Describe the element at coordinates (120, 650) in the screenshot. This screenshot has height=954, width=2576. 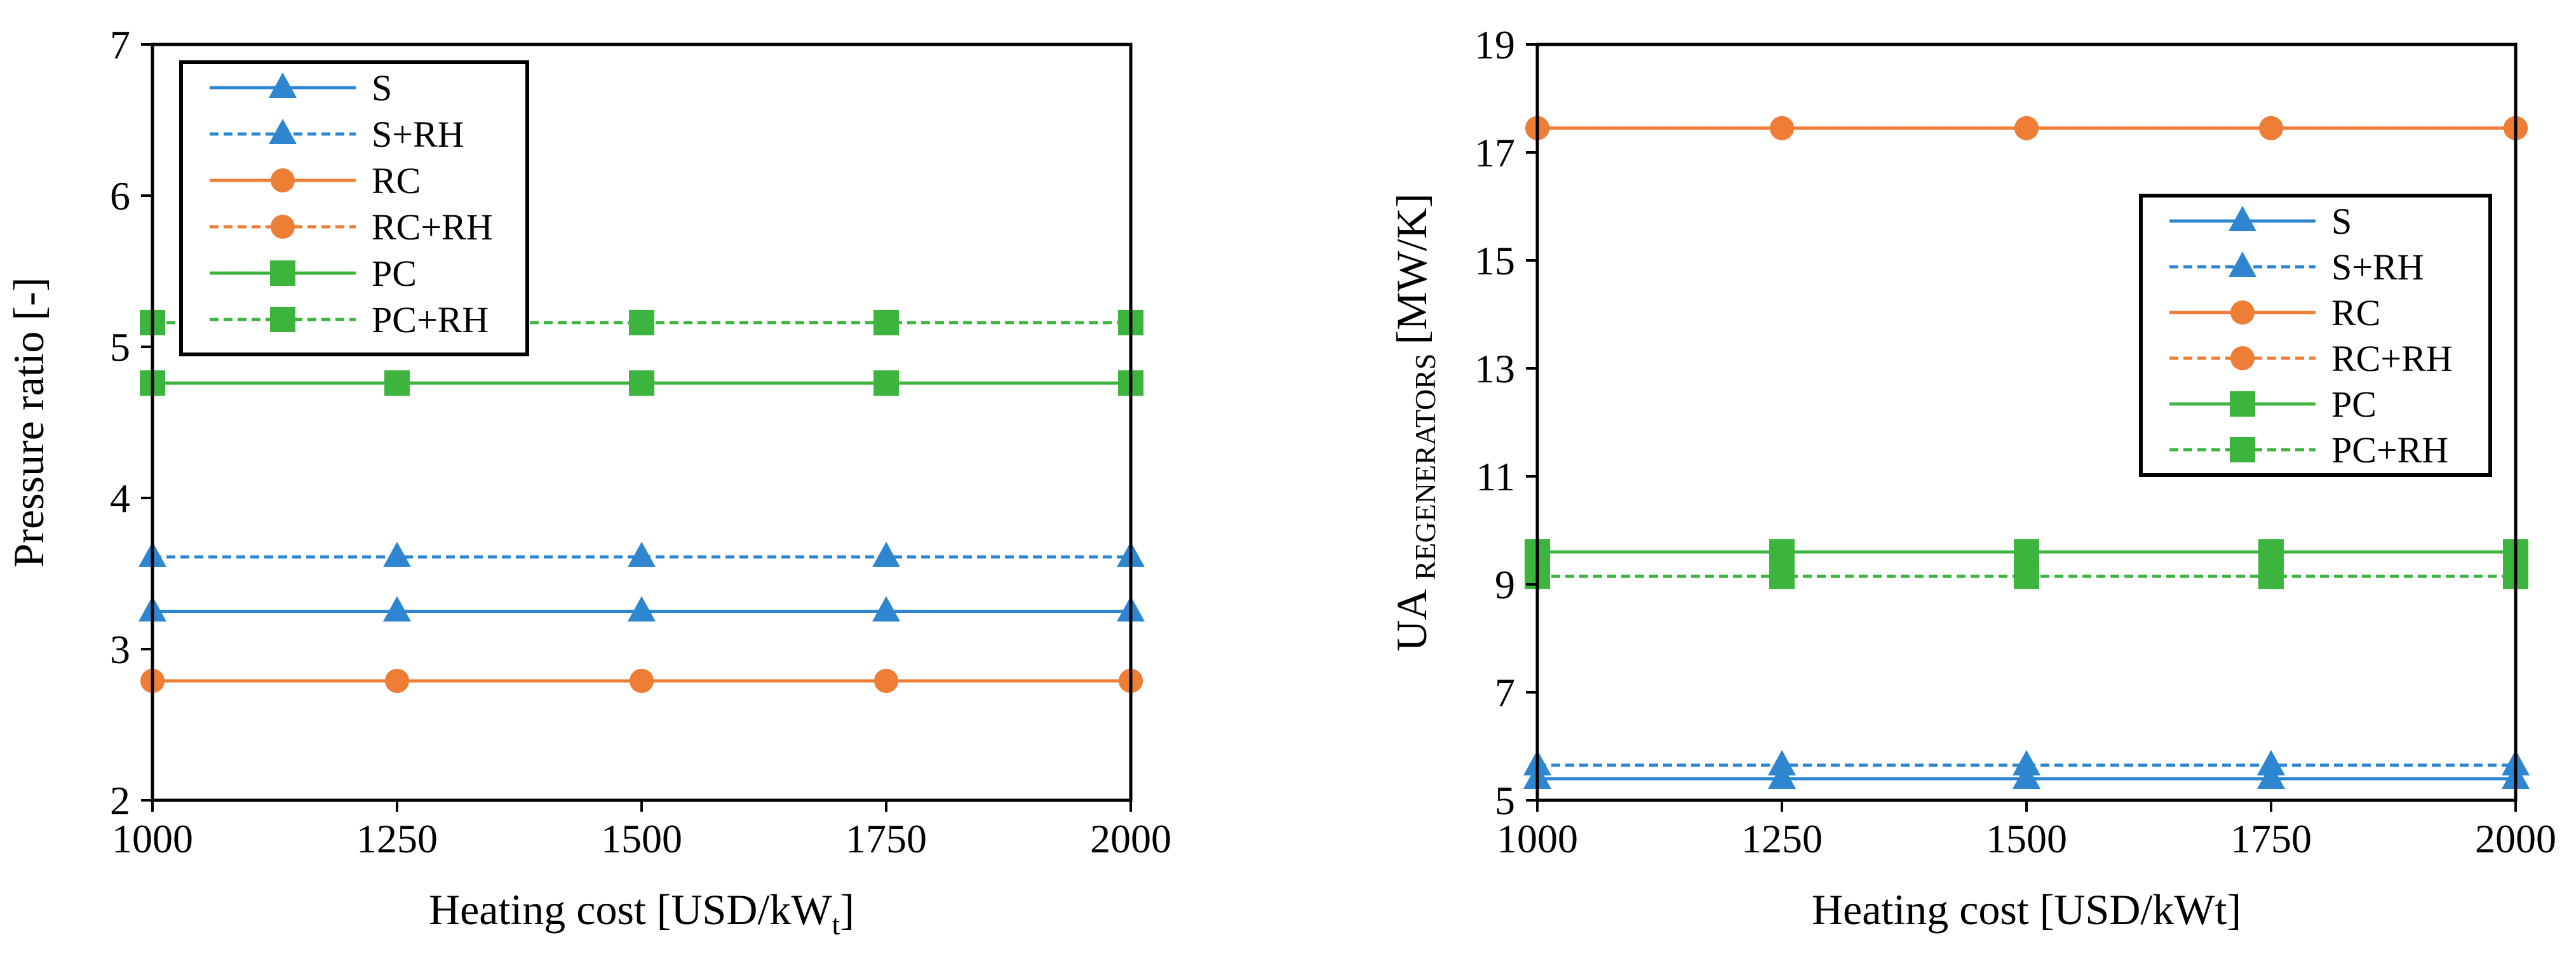
I see `y-tick-label: 3` at that location.